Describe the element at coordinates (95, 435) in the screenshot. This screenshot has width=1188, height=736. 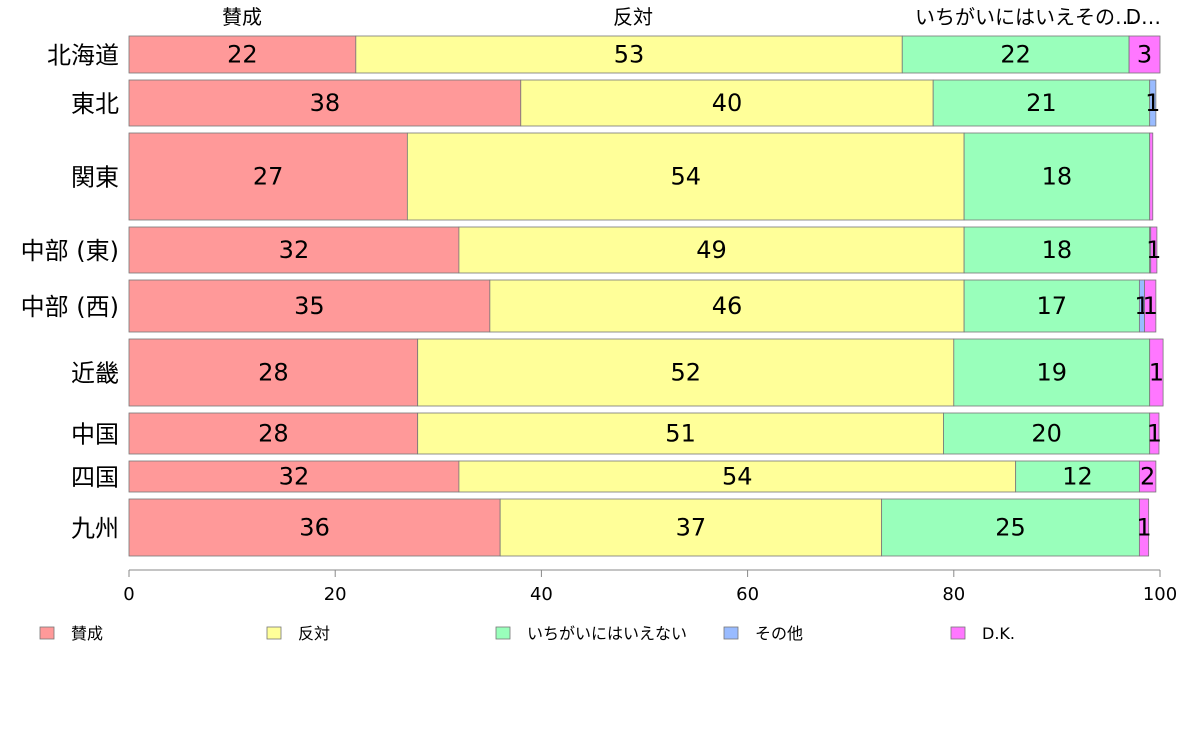
I see `category-label: 中国` at that location.